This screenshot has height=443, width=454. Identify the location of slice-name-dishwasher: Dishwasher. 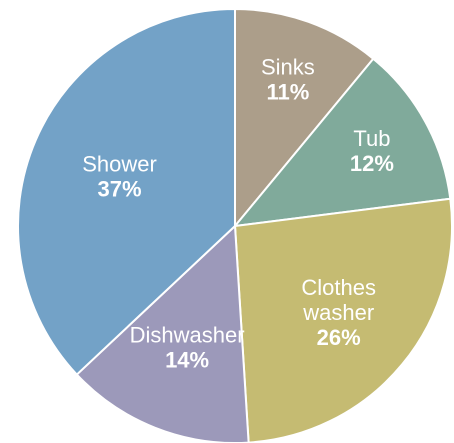
(187, 335).